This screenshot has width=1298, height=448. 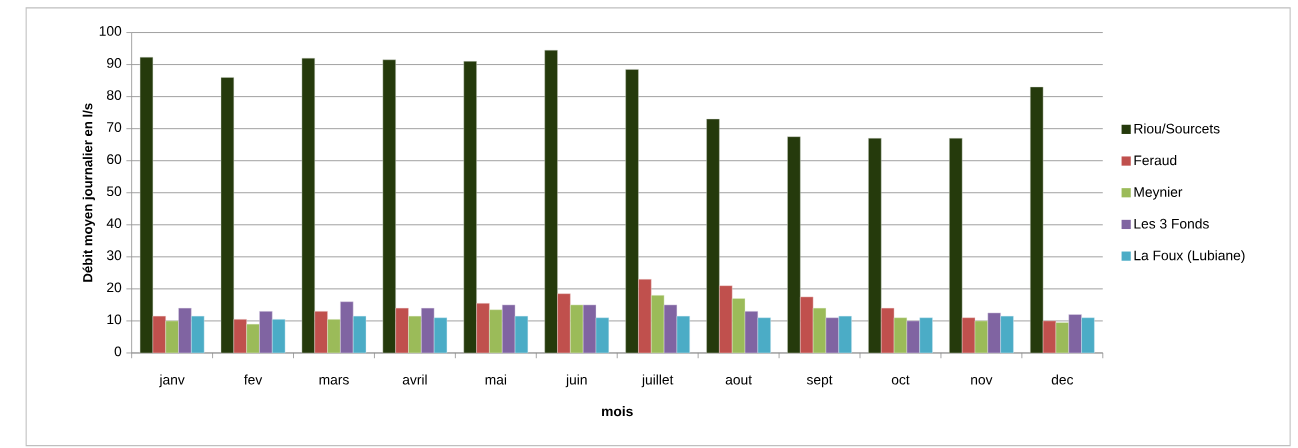 I want to click on y-tick-label: 100, so click(x=110, y=31).